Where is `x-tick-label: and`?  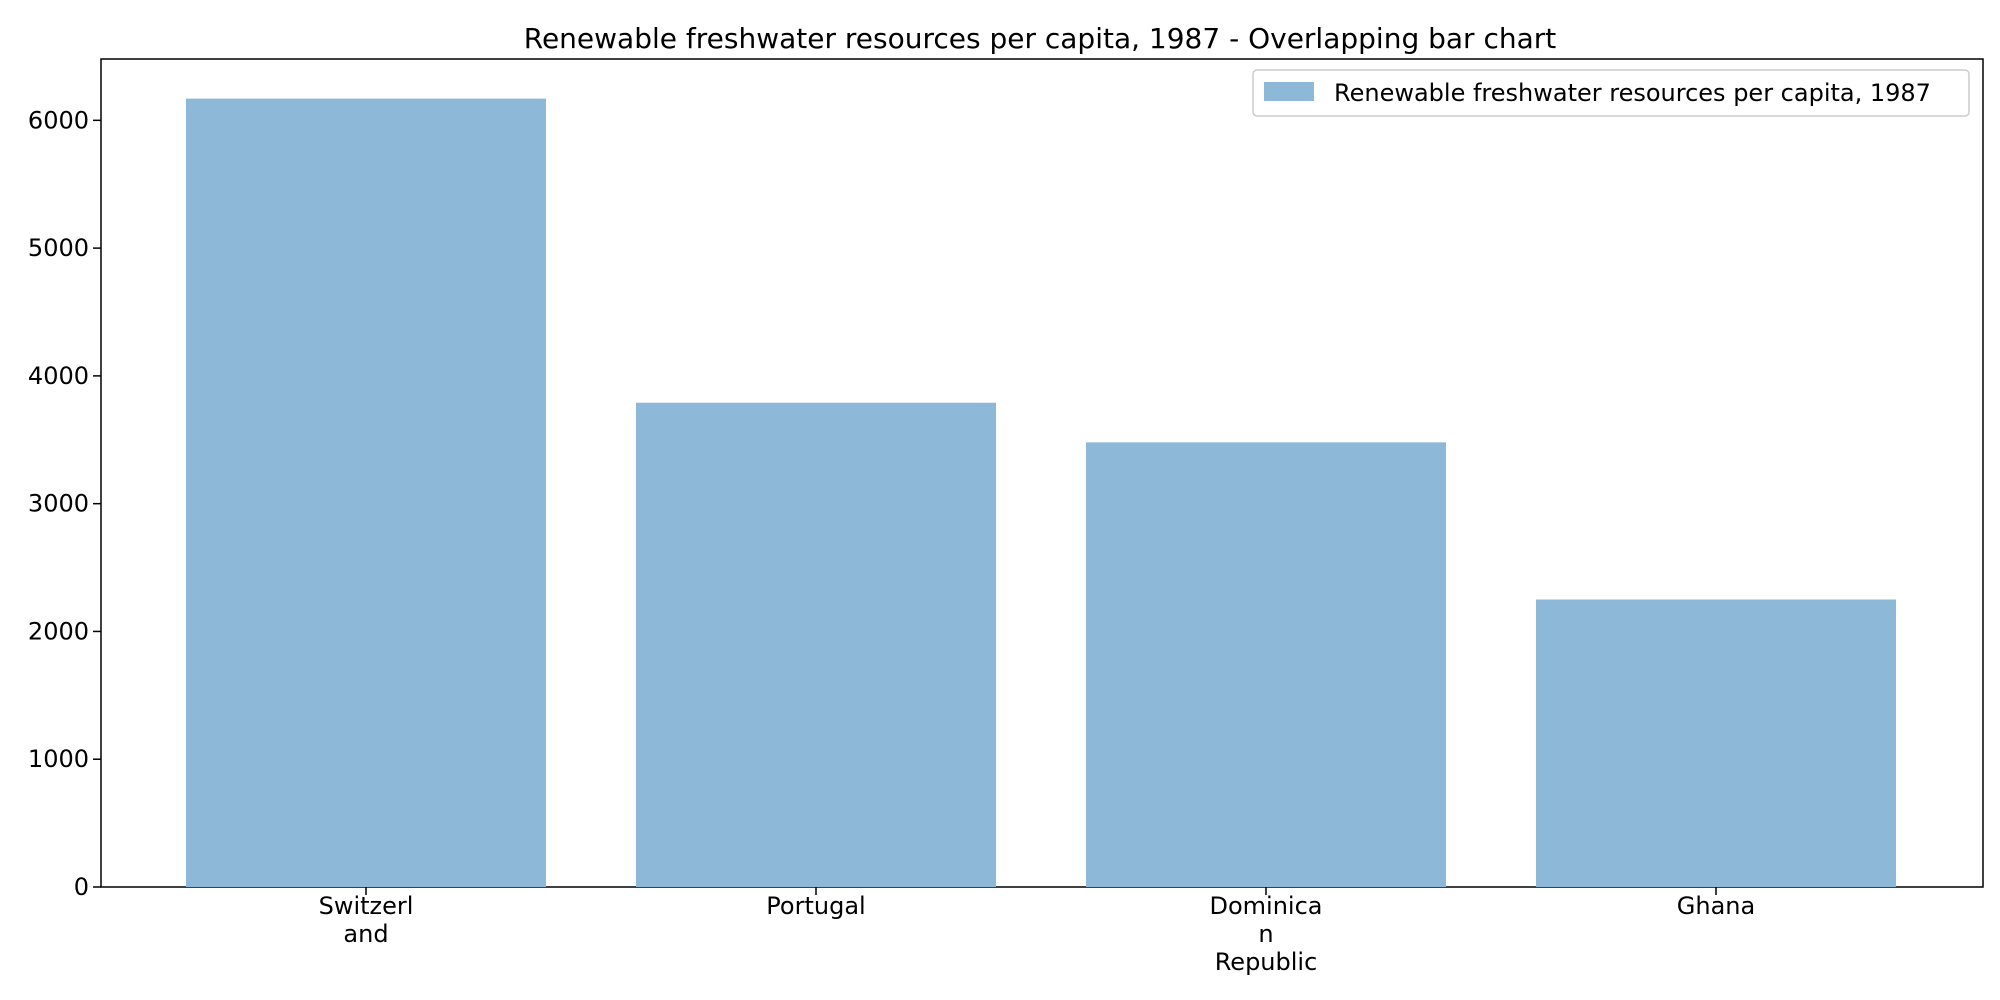
x-tick-label: and is located at coordinates (365, 934).